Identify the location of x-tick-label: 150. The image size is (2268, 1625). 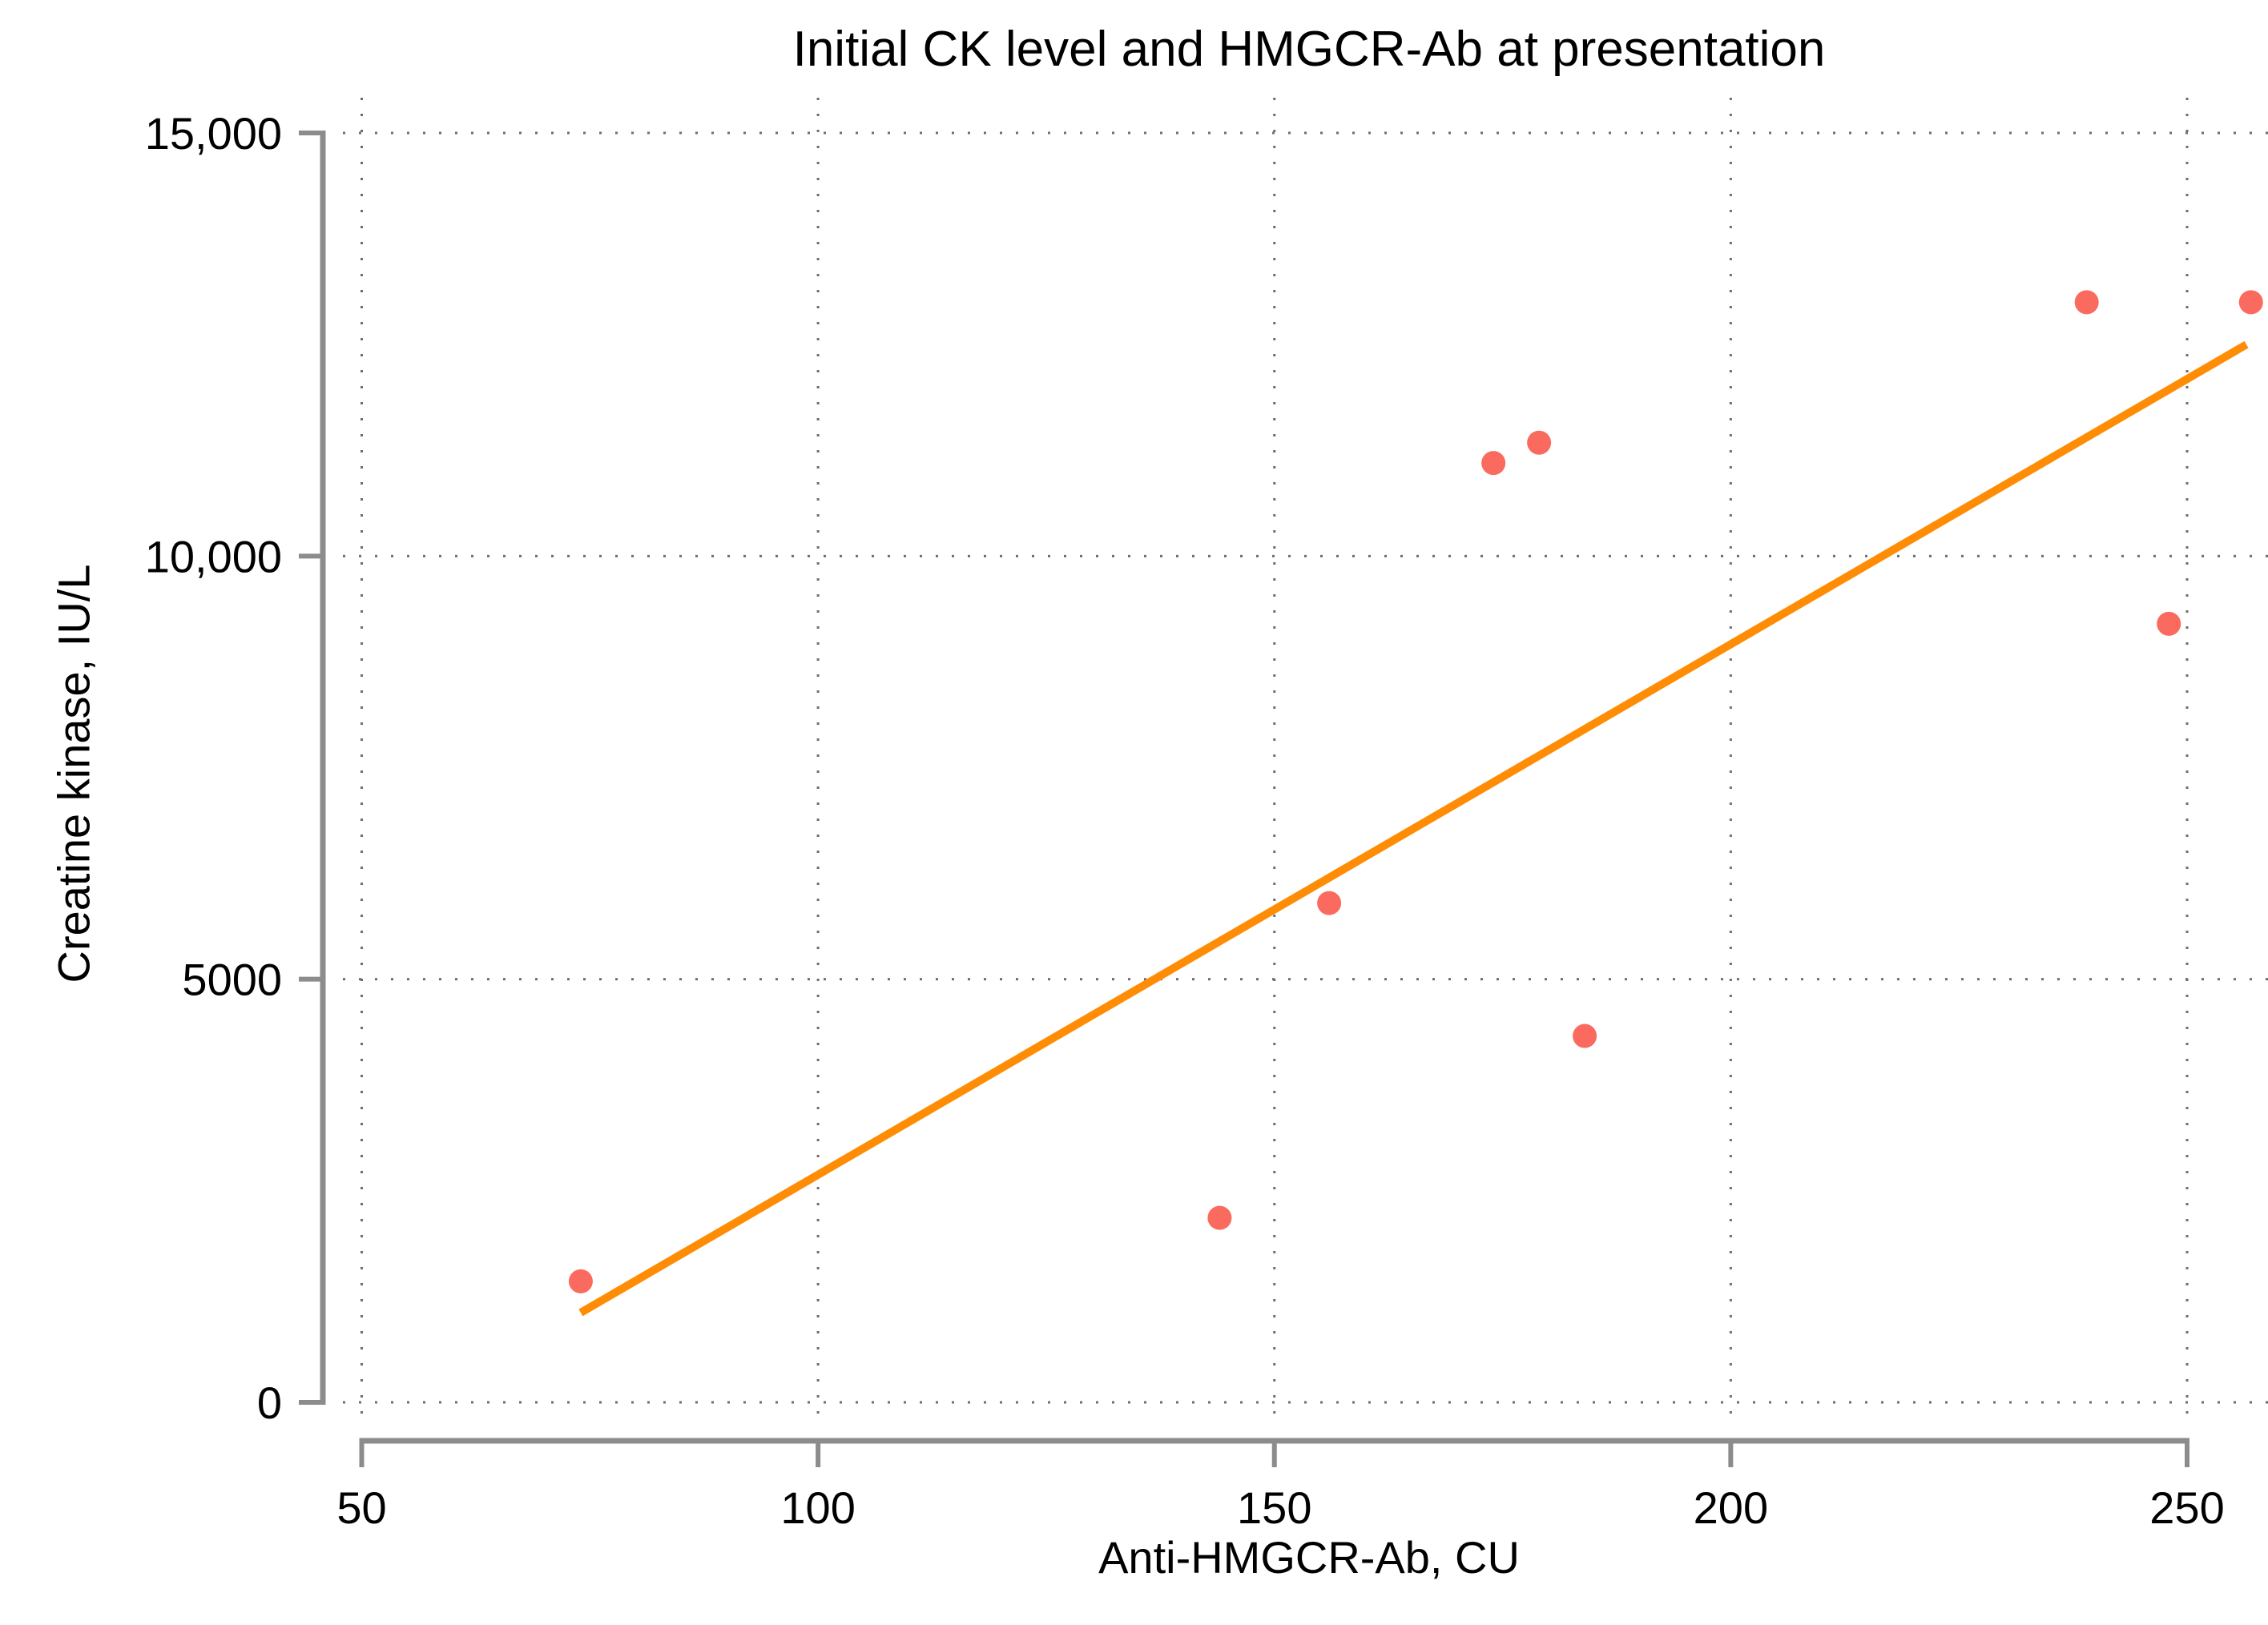
(1274, 1507).